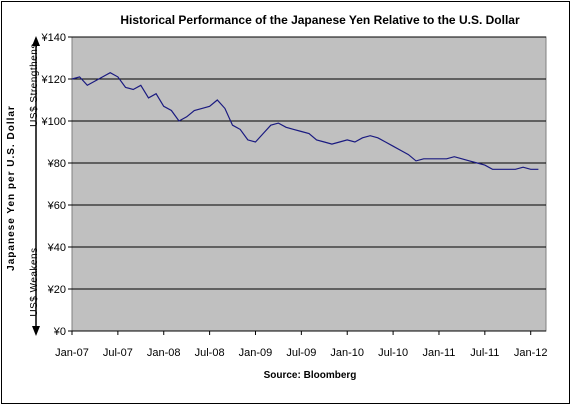  What do you see at coordinates (256, 353) in the screenshot?
I see `x-tick-label: Jan-09` at bounding box center [256, 353].